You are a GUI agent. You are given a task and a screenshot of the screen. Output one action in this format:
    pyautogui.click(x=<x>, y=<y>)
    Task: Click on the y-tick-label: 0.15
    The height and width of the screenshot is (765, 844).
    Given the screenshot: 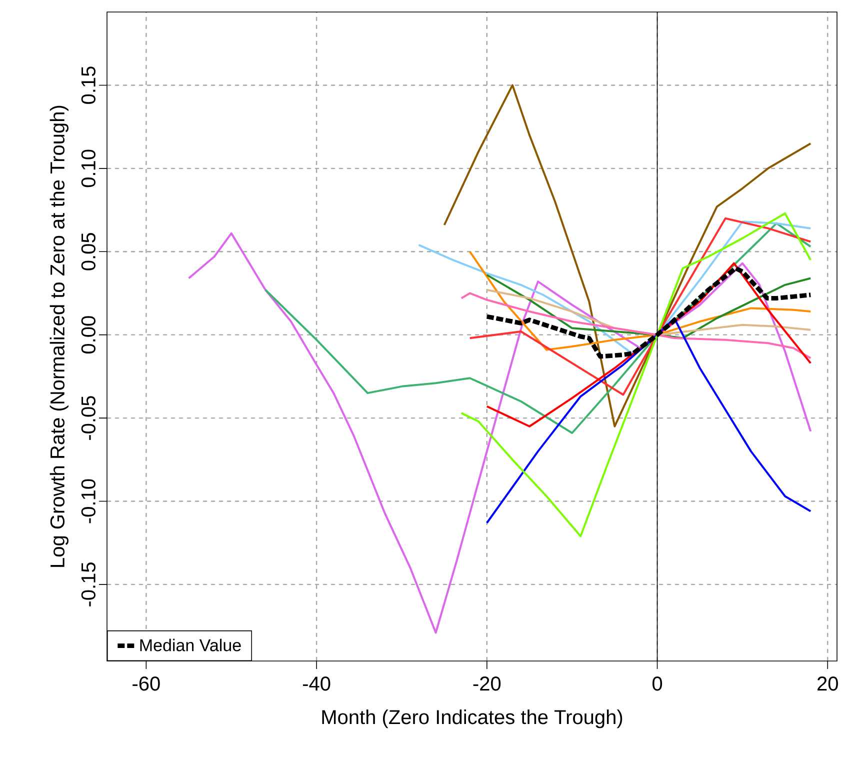 What is the action you would take?
    pyautogui.click(x=88, y=85)
    